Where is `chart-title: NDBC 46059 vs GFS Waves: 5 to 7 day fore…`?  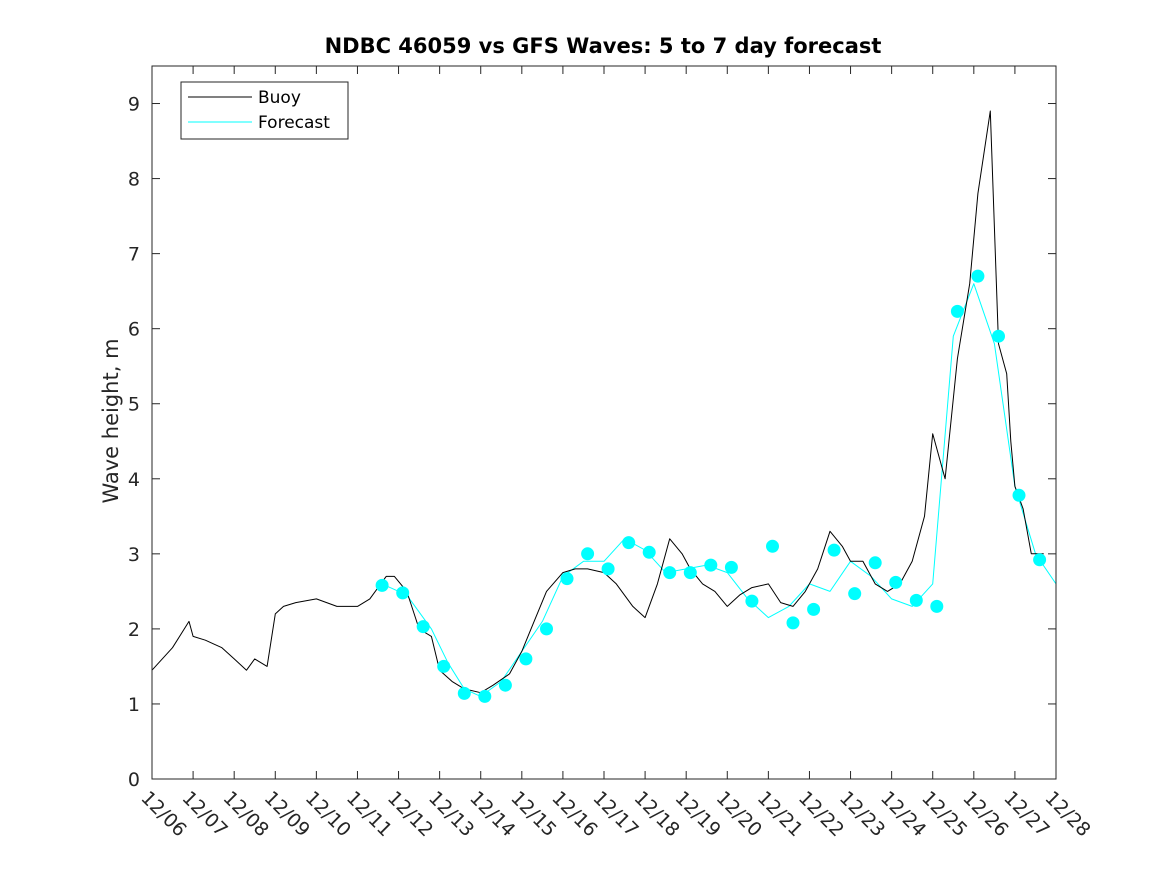
chart-title: NDBC 46059 vs GFS Waves: 5 to 7 day fore… is located at coordinates (603, 46).